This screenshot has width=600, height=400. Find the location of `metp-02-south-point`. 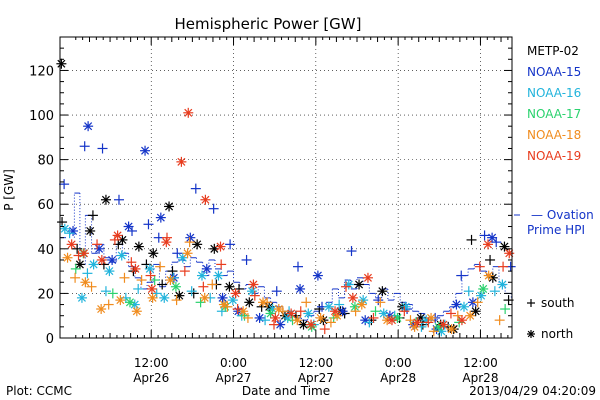

metp-02-south-point is located at coordinates (172, 271).